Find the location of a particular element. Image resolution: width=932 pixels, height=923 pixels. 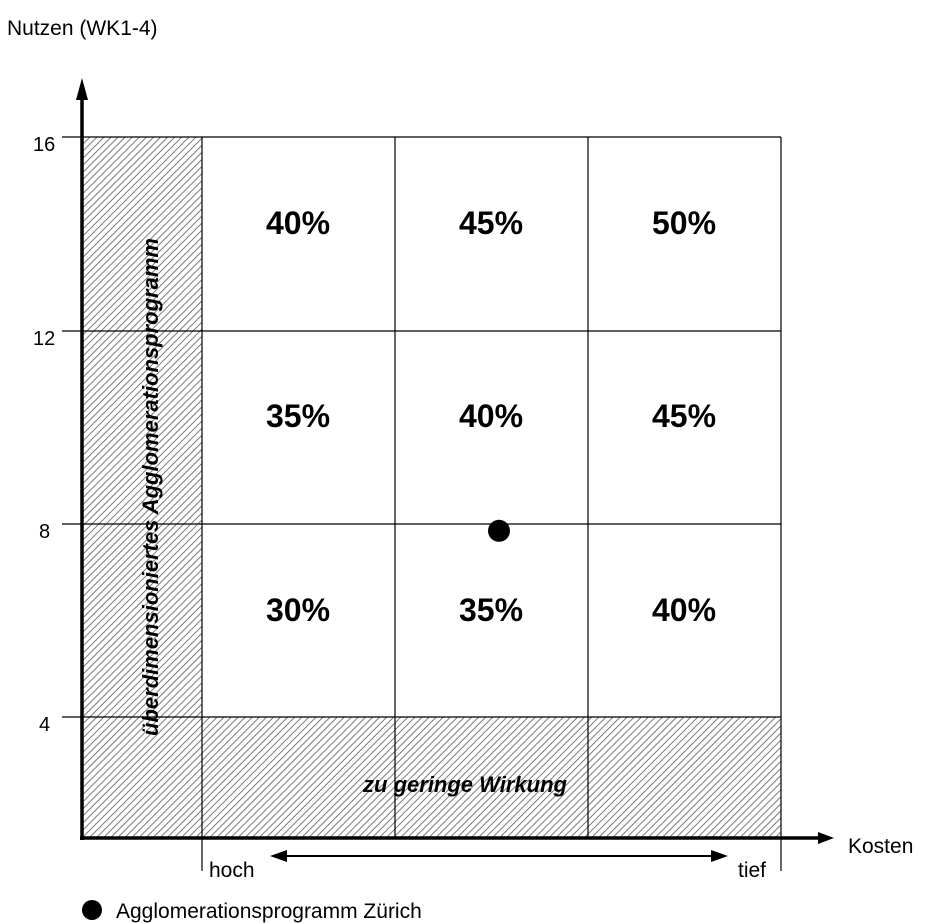

cell-value: 50% is located at coordinates (684, 223).